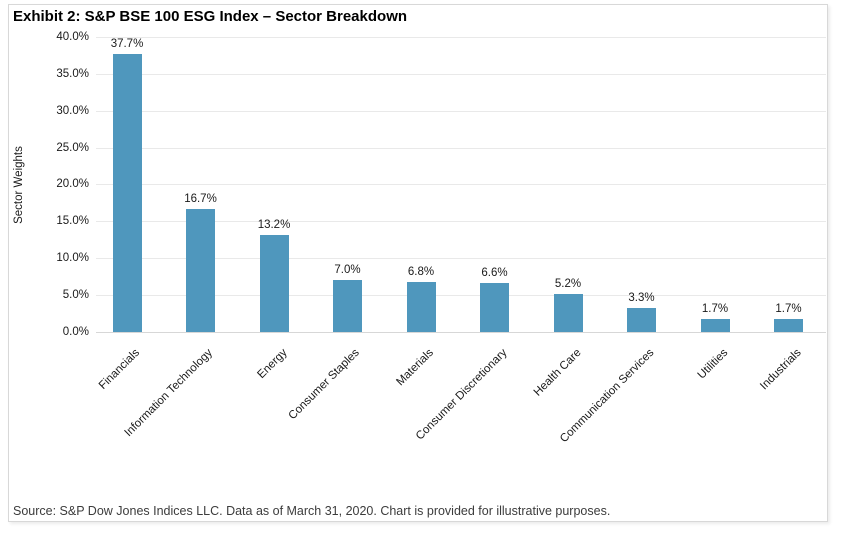  What do you see at coordinates (641, 298) in the screenshot?
I see `bar-value-label: 3.3%` at bounding box center [641, 298].